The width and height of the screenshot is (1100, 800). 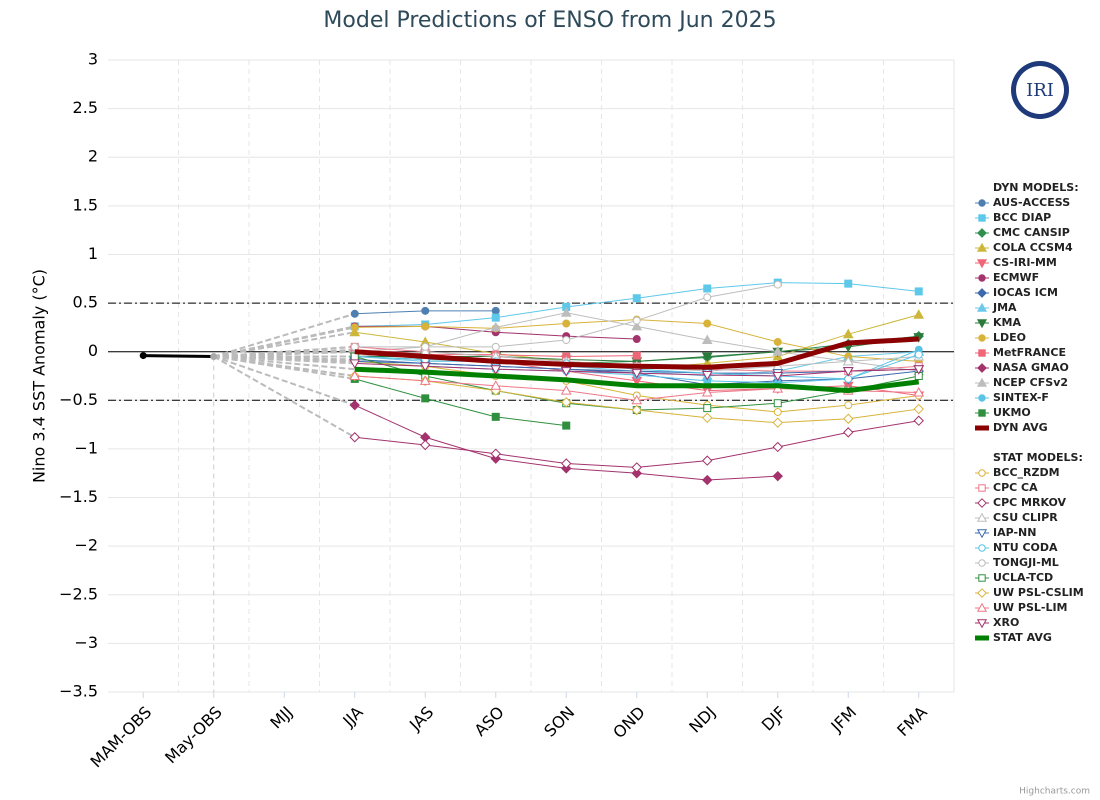 I want to click on x-tick-label: NDJ, so click(x=702, y=720).